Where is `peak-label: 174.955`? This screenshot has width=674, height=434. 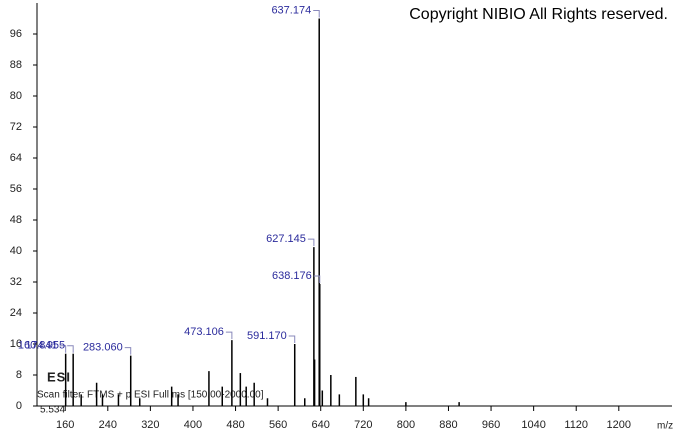 peak-label: 174.955 is located at coordinates (45, 346).